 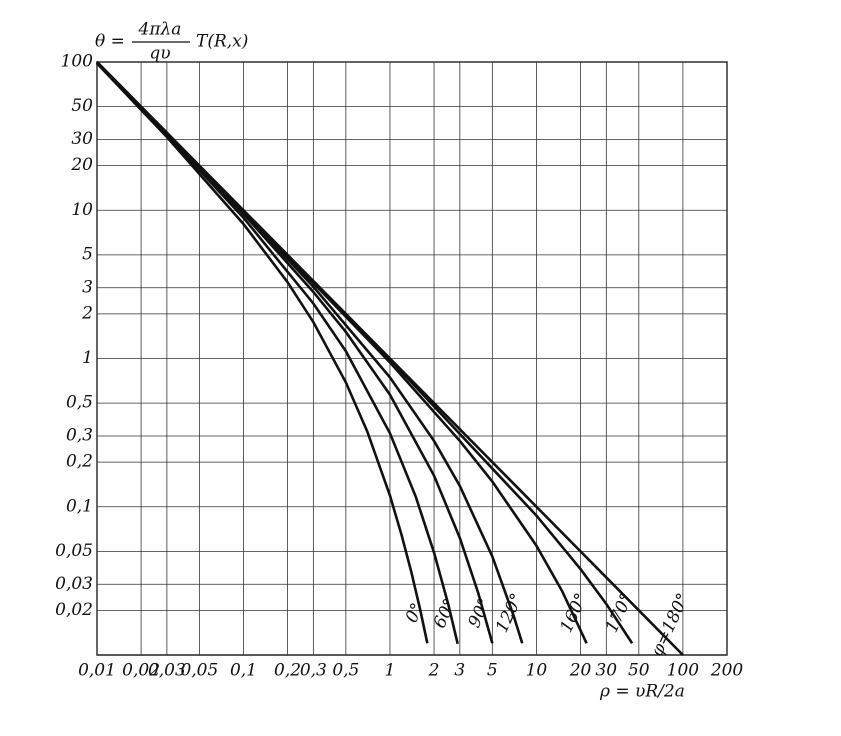 What do you see at coordinates (159, 54) in the screenshot?
I see `title-denominator: qυ` at bounding box center [159, 54].